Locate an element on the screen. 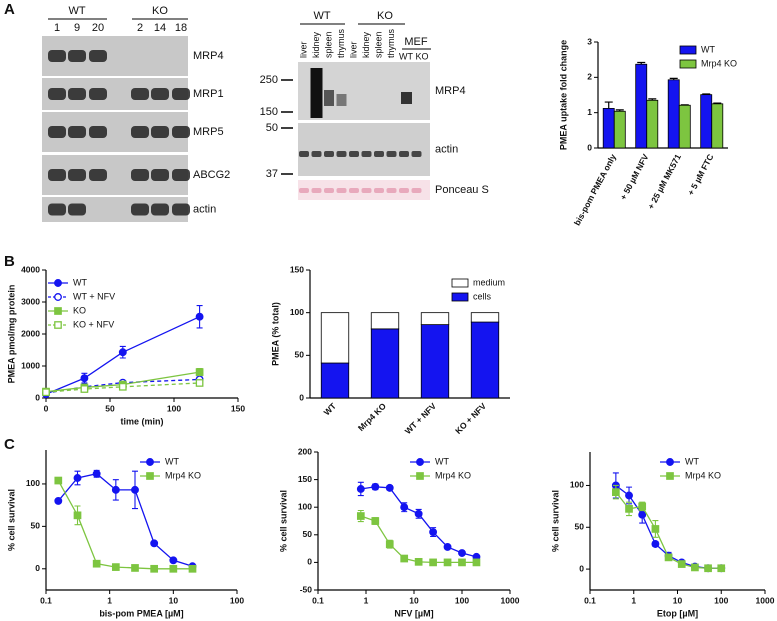 The height and width of the screenshot is (621, 777). error-bar is located at coordinates (608, 105).